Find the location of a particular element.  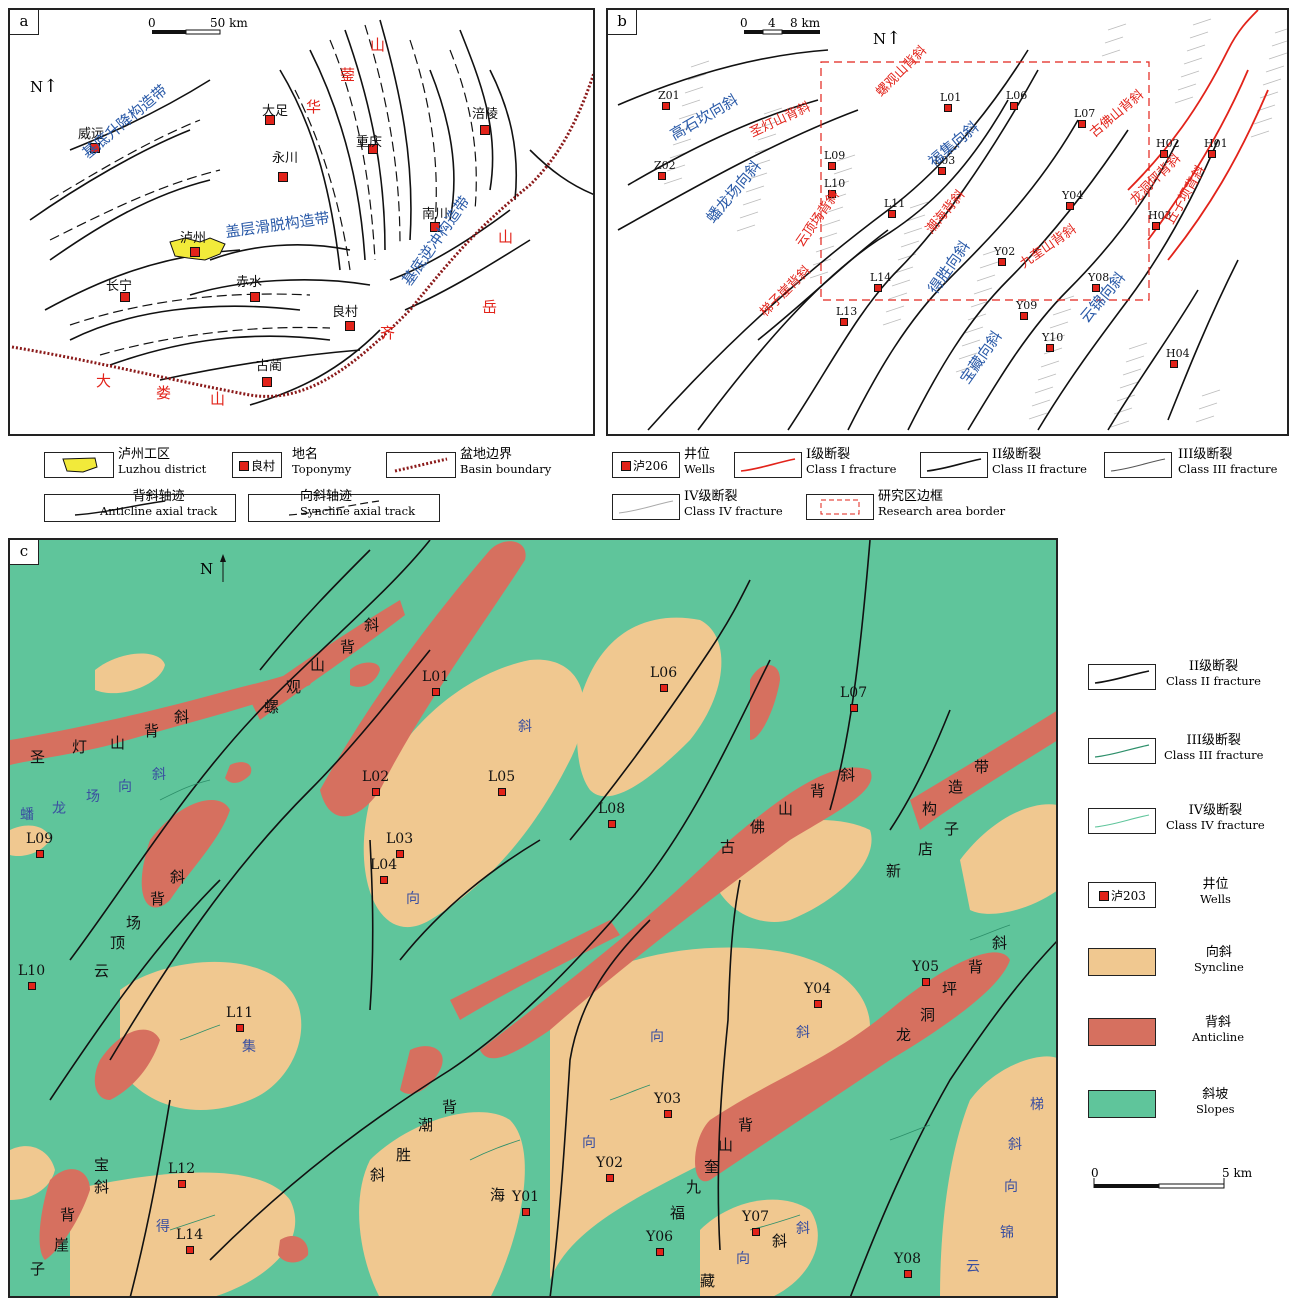

structure-char: 子 is located at coordinates (952, 829).